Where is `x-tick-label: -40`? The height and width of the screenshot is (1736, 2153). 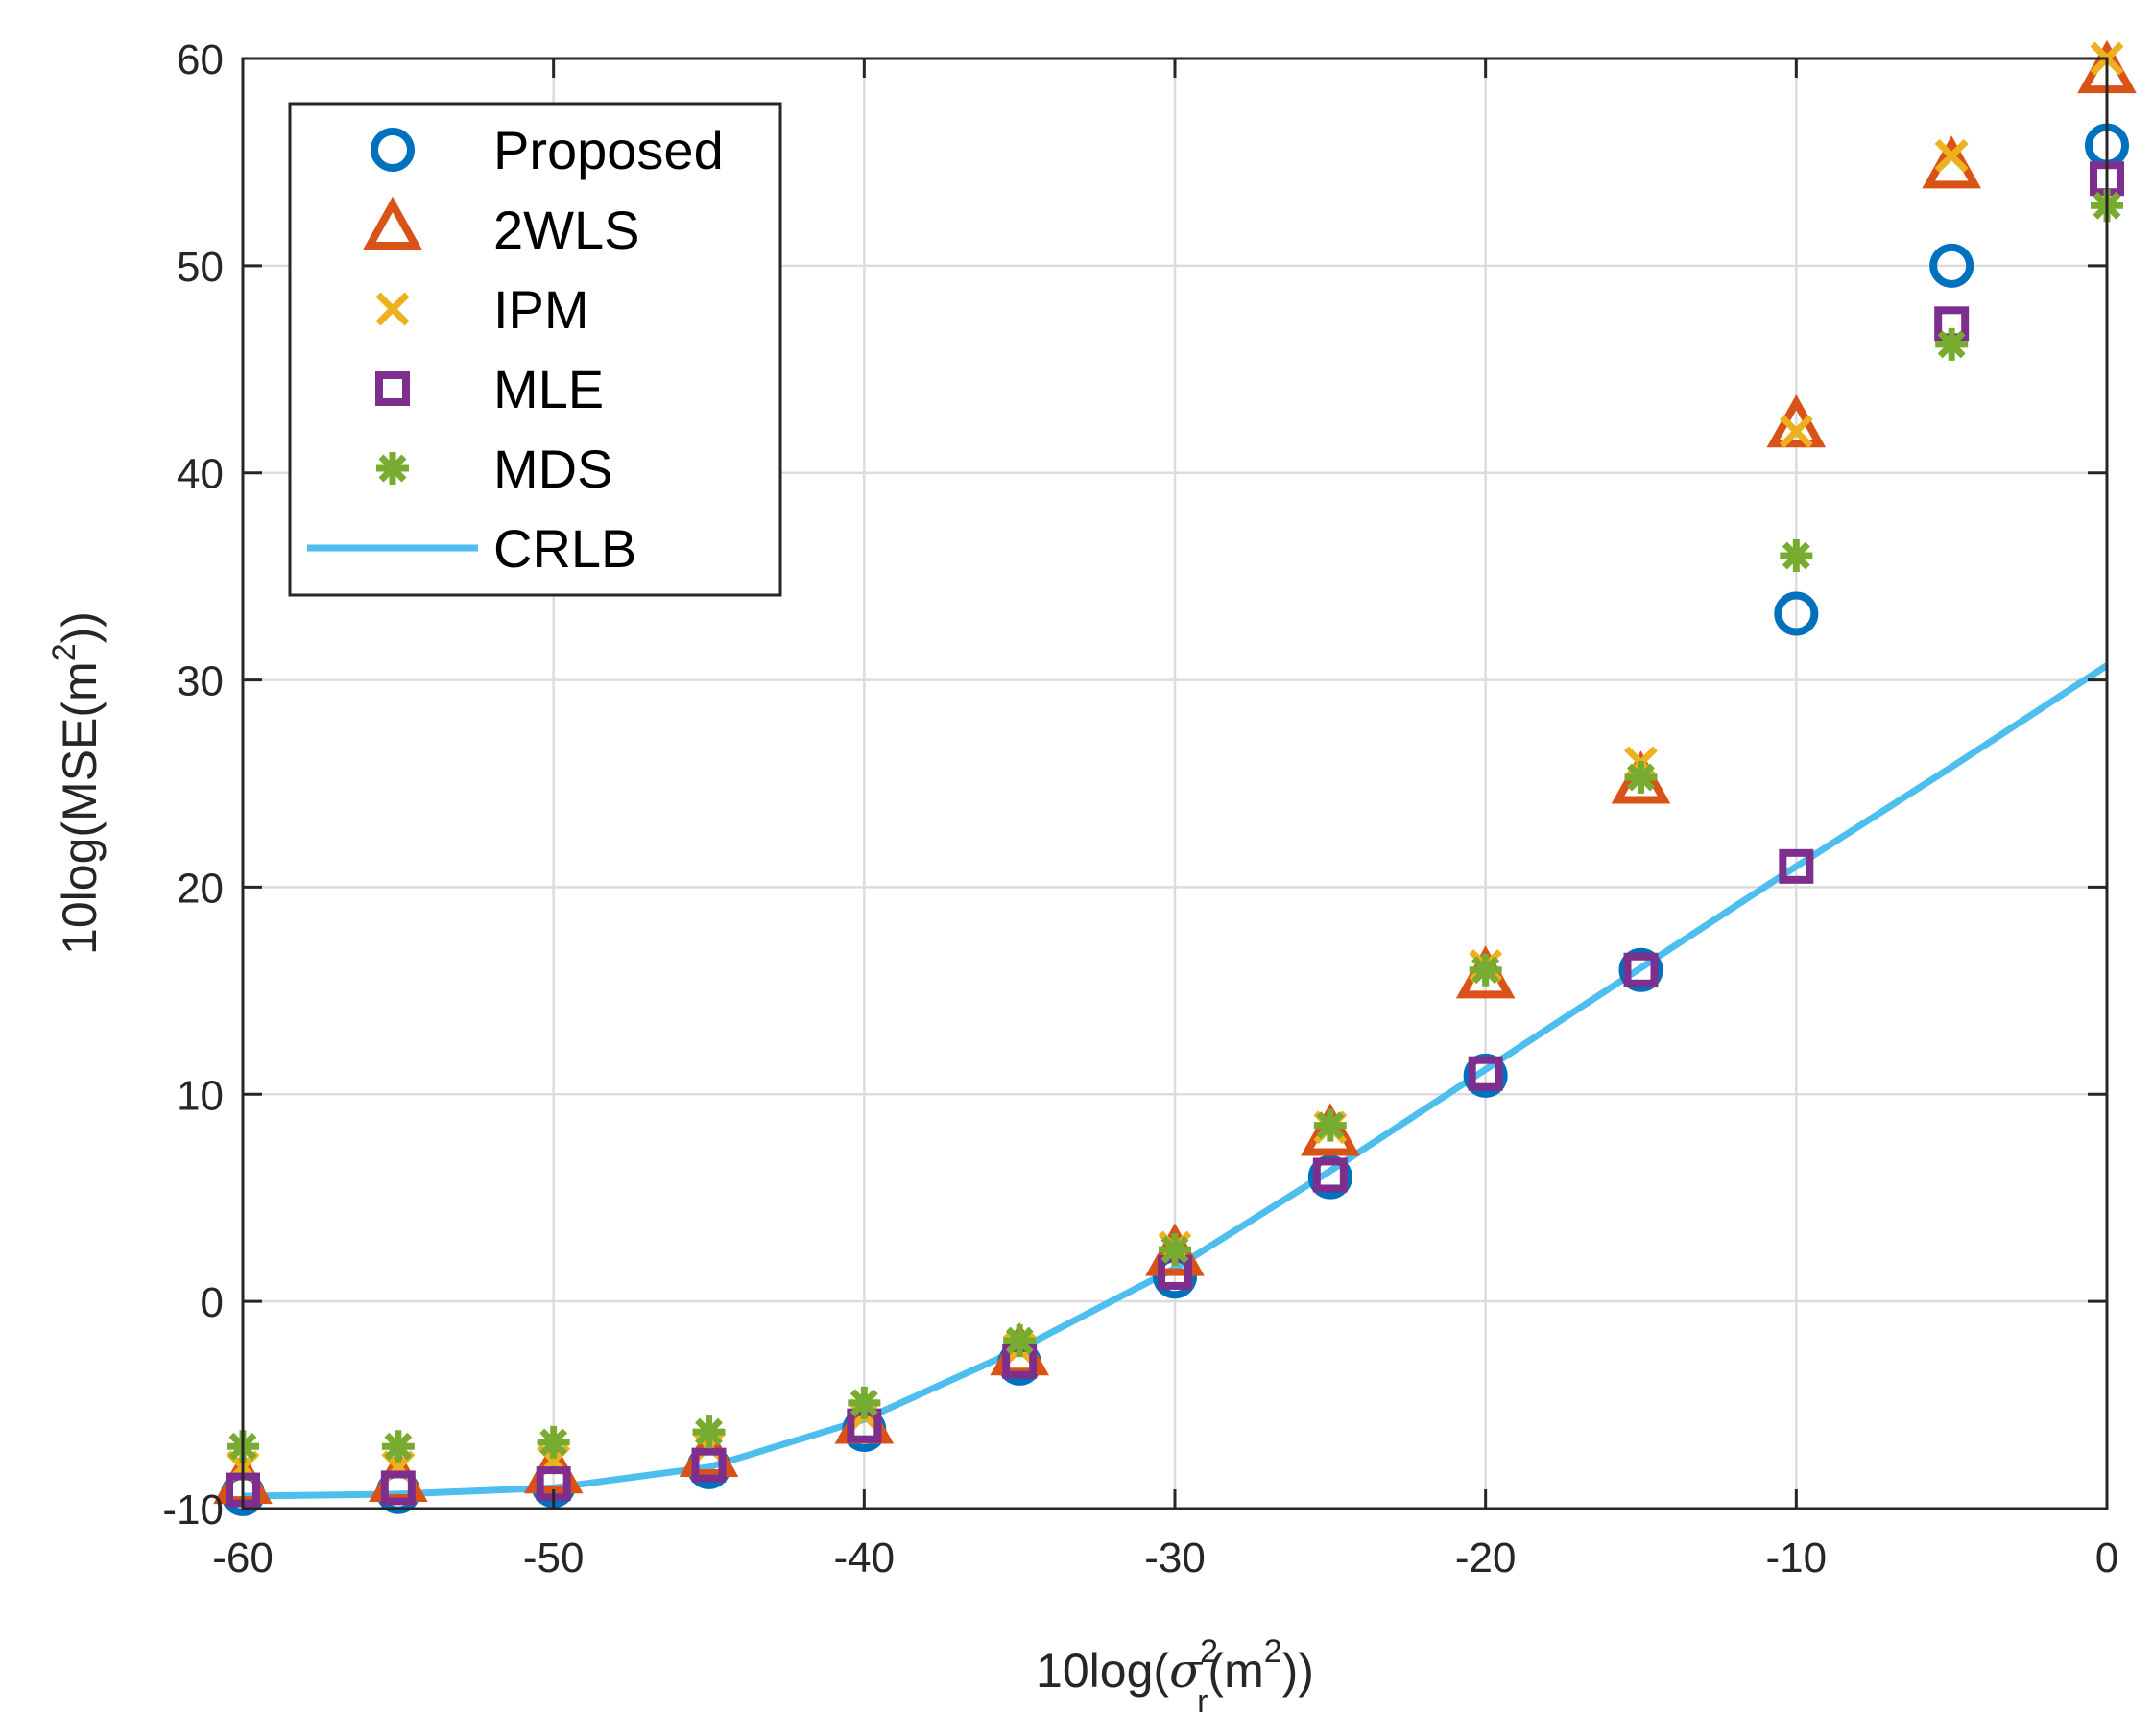 x-tick-label: -40 is located at coordinates (865, 1557).